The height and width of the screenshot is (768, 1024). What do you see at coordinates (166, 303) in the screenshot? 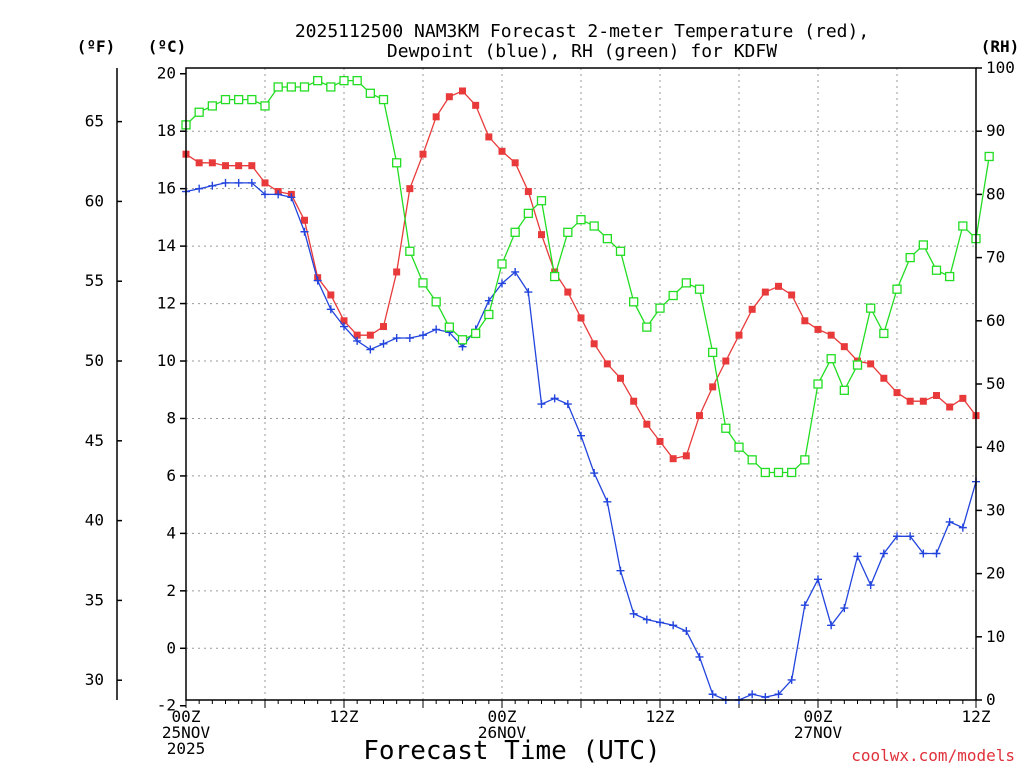
I see `celsius-tick-label: 12` at bounding box center [166, 303].